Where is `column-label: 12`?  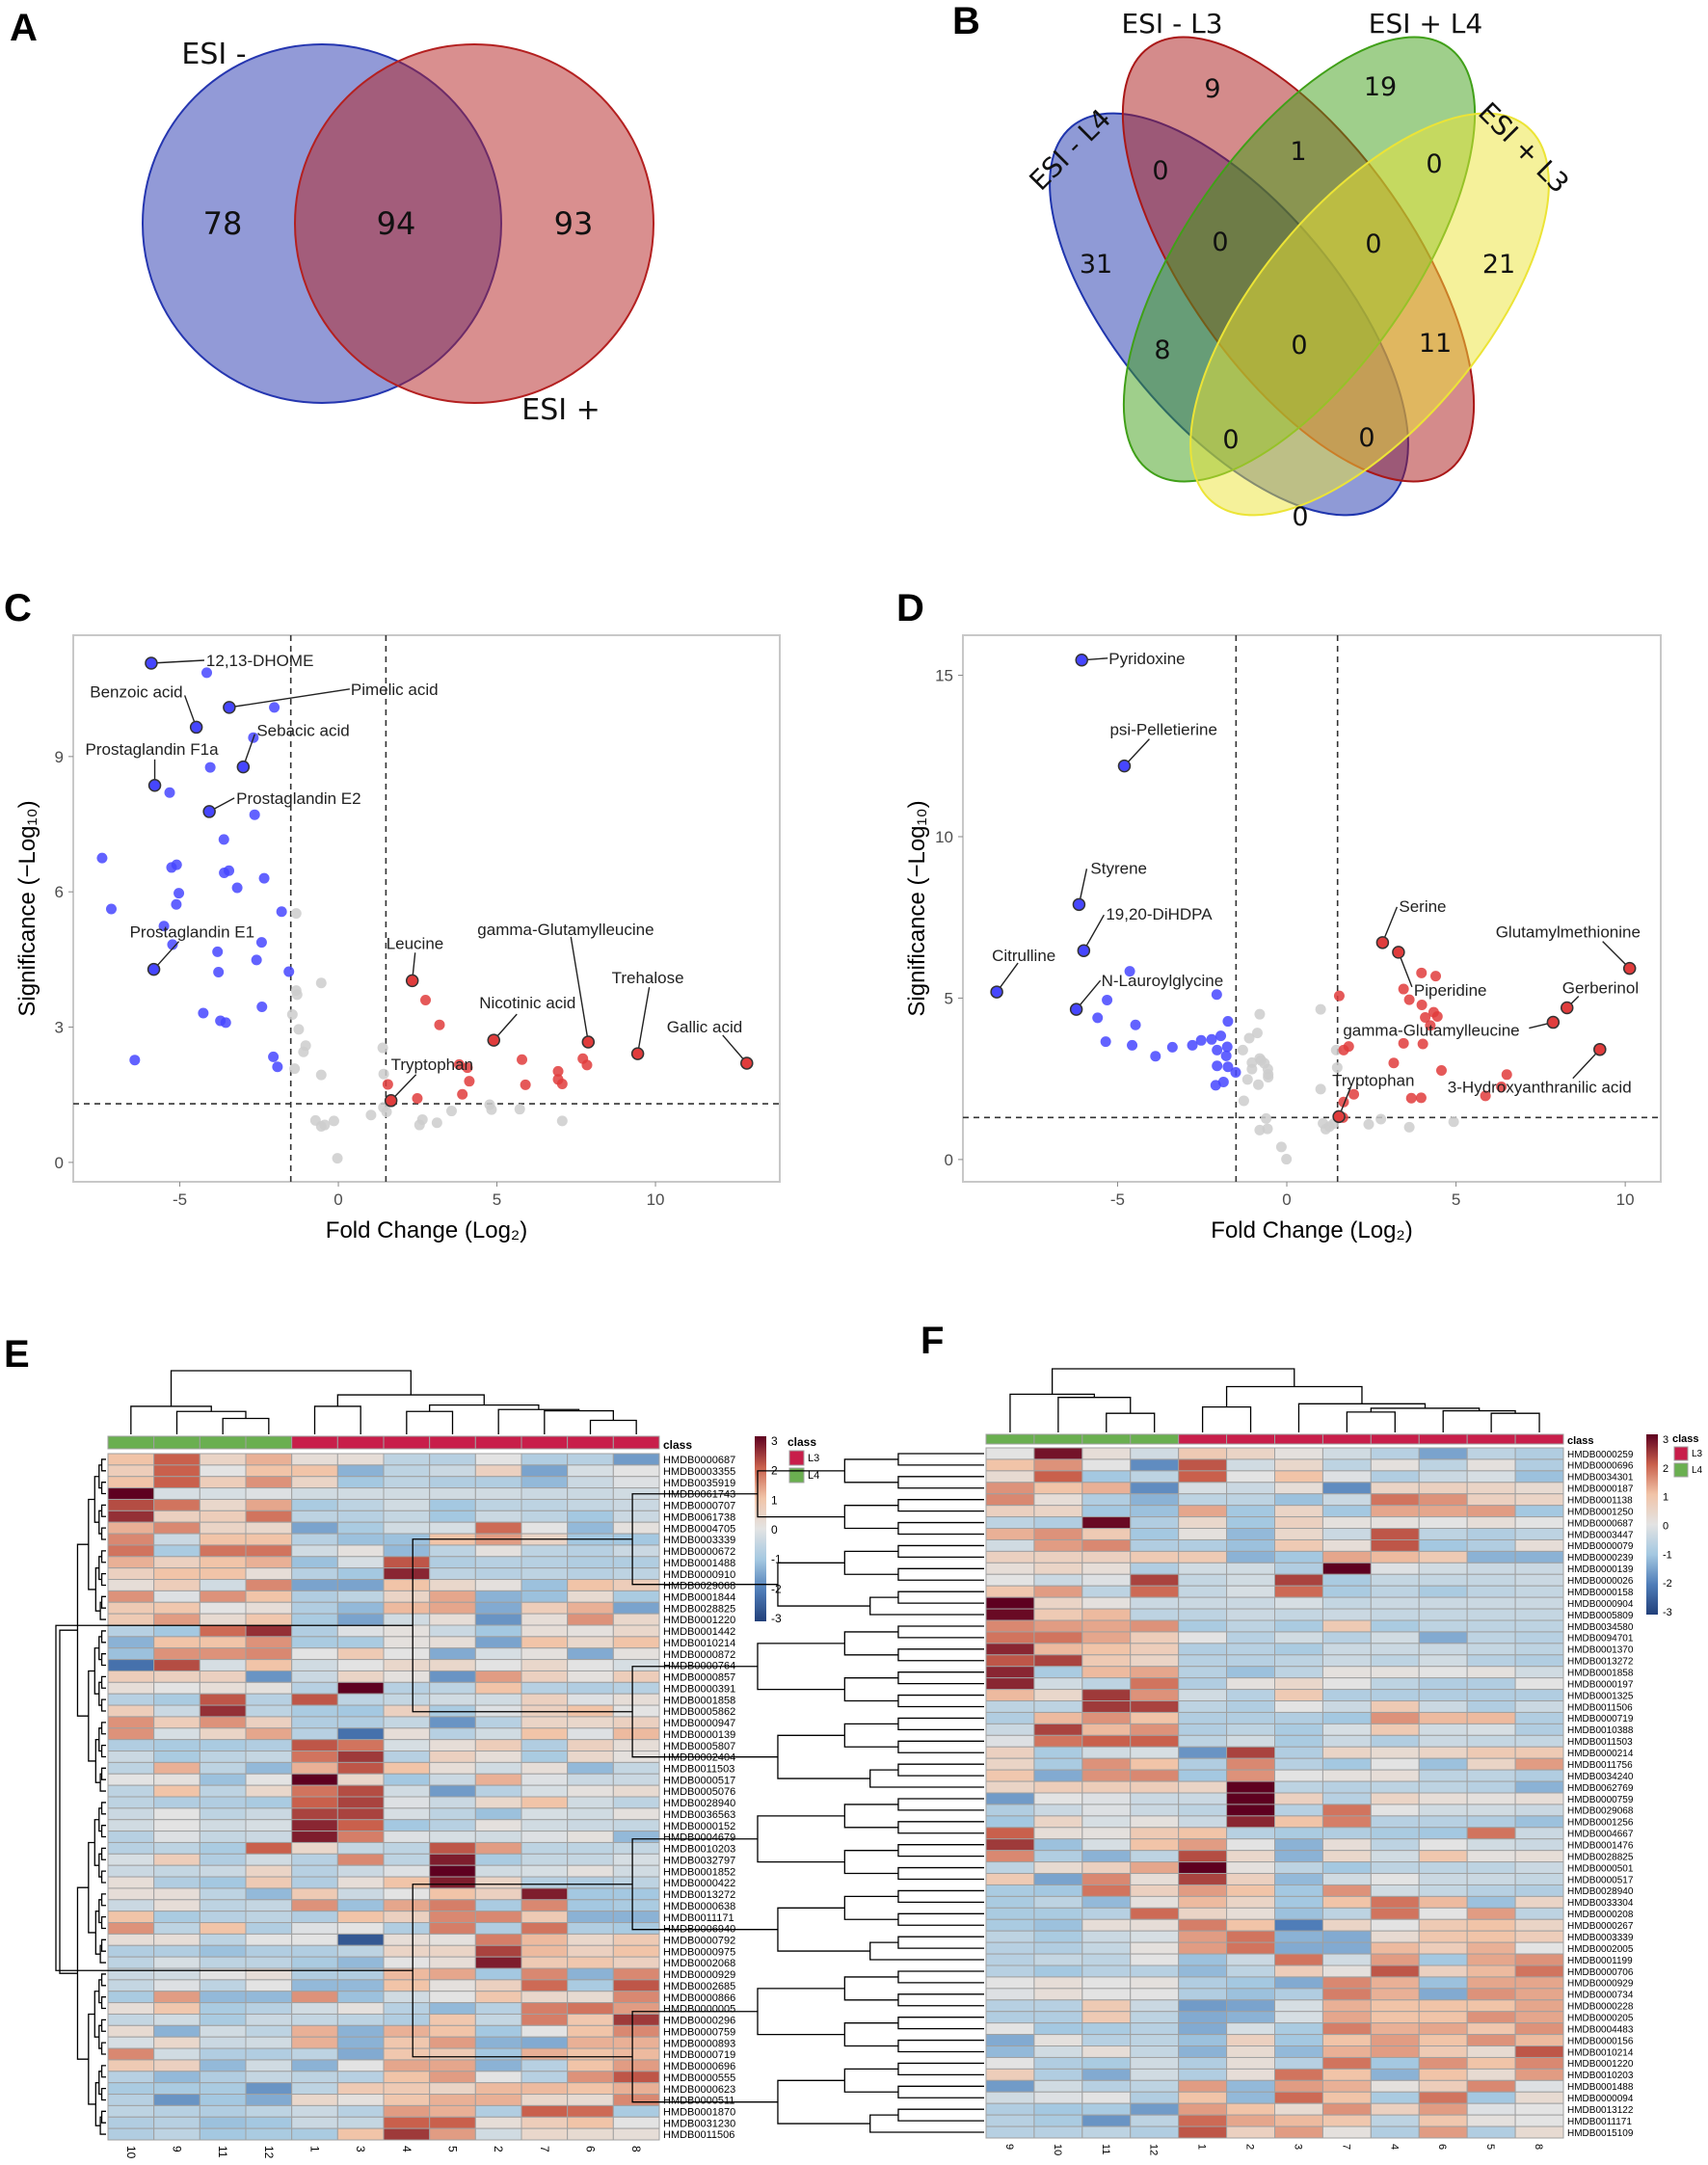 column-label: 12 is located at coordinates (269, 2152).